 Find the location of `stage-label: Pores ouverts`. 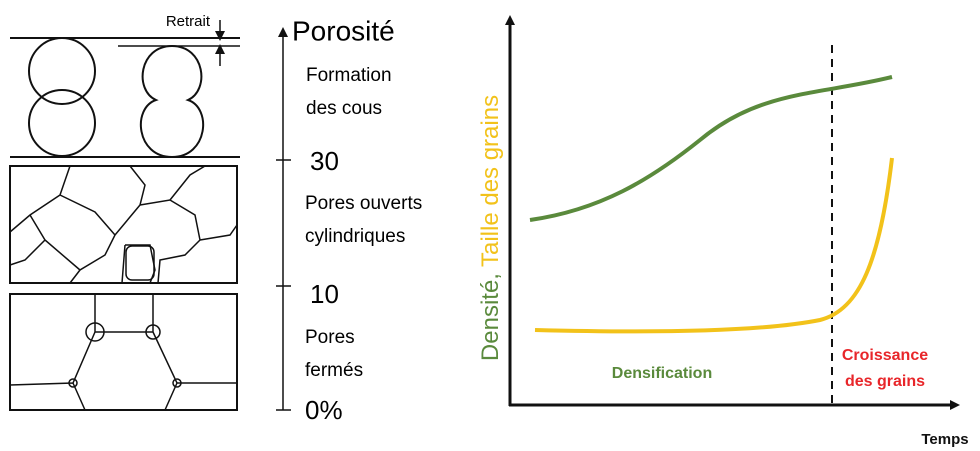

stage-label: Pores ouverts is located at coordinates (363, 203).